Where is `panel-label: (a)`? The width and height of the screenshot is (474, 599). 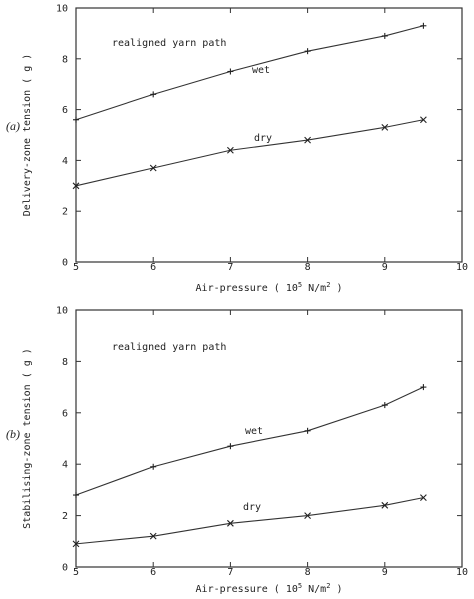
panel-label: (a) is located at coordinates (13, 126).